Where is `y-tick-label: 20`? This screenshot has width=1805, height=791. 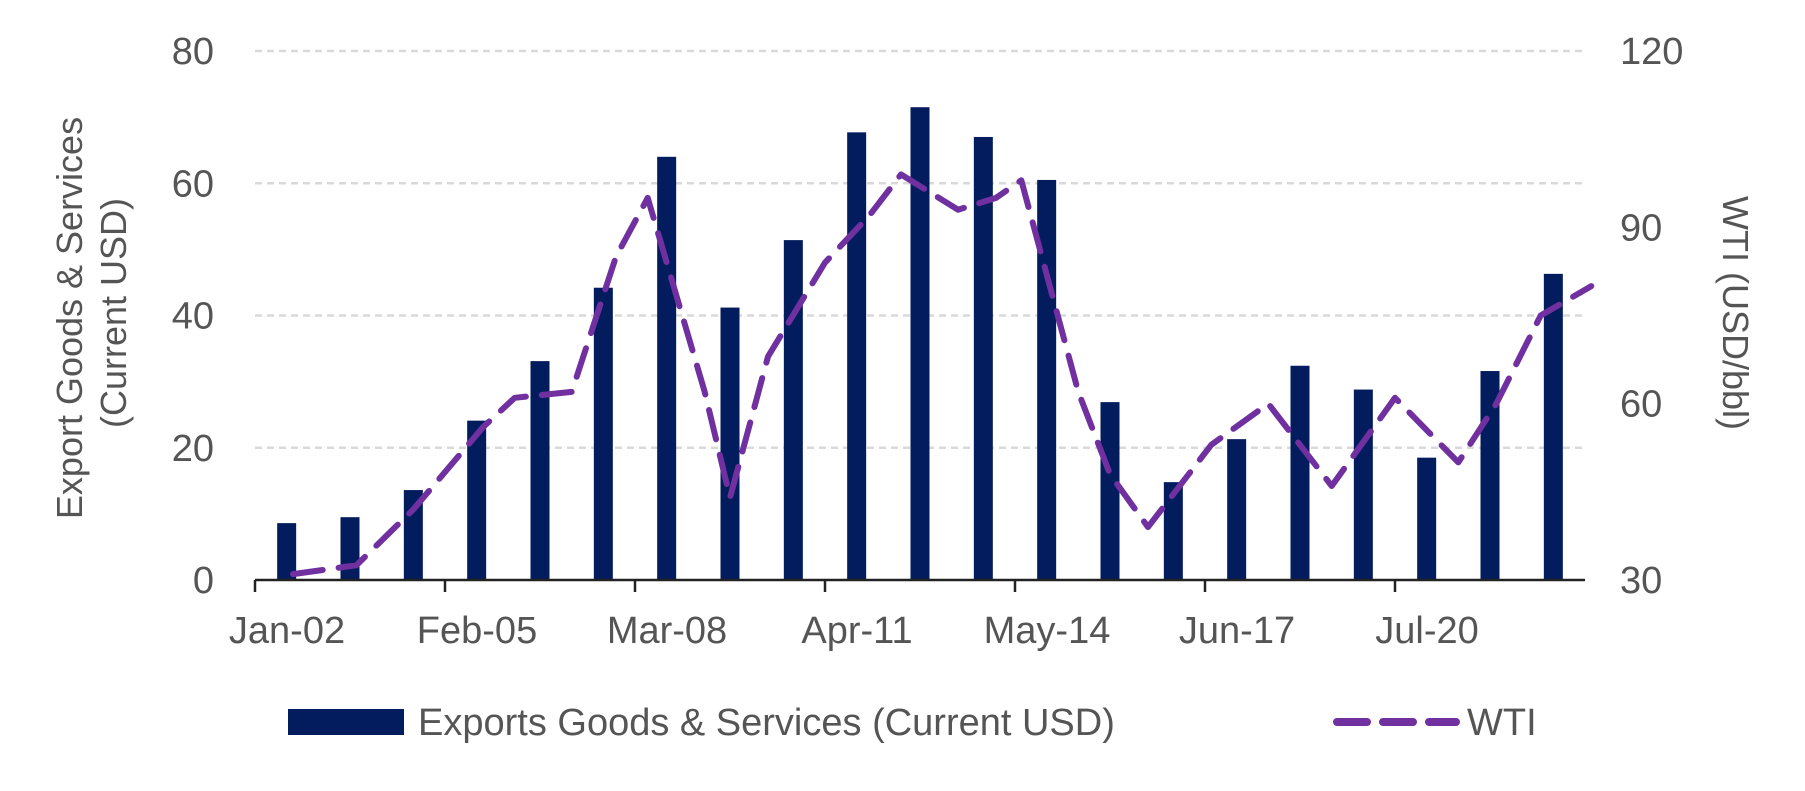 y-tick-label: 20 is located at coordinates (193, 449).